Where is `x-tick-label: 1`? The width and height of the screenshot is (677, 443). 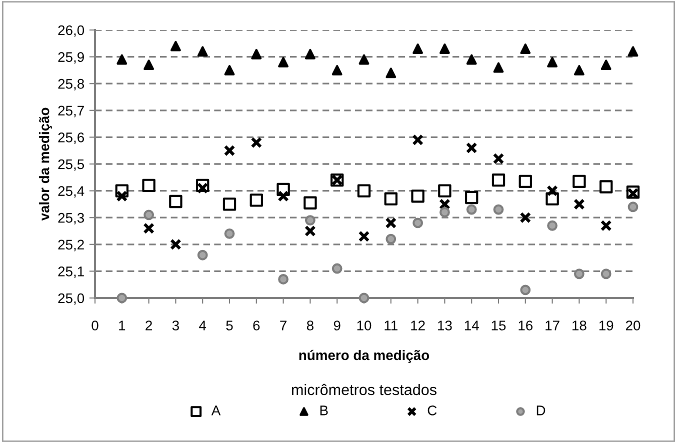
x-tick-label: 1 is located at coordinates (122, 325).